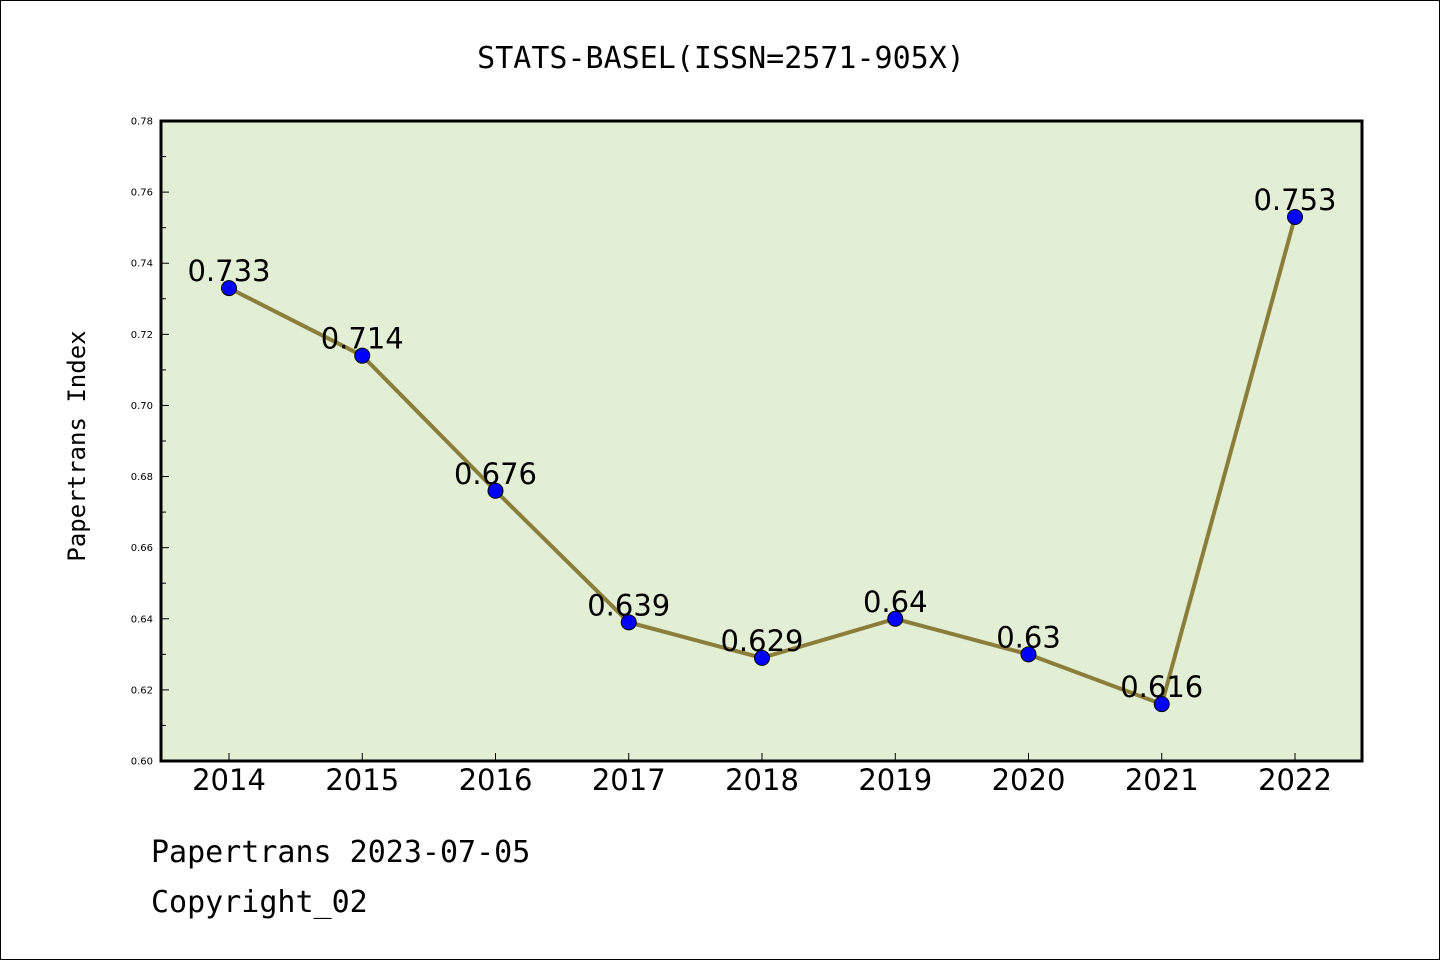 The width and height of the screenshot is (1440, 961). What do you see at coordinates (895, 780) in the screenshot?
I see `x-tick-label: 2019` at bounding box center [895, 780].